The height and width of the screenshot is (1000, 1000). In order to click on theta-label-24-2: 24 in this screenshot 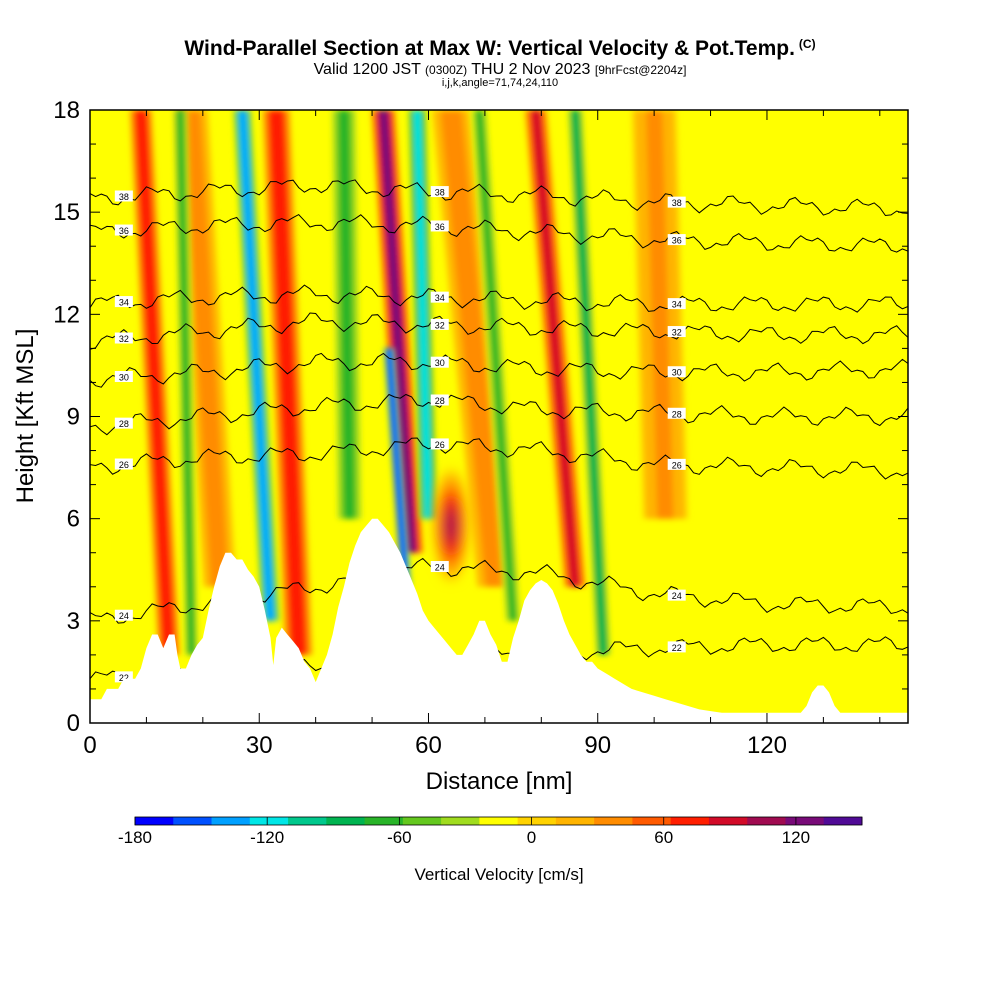, I will do `click(677, 596)`.